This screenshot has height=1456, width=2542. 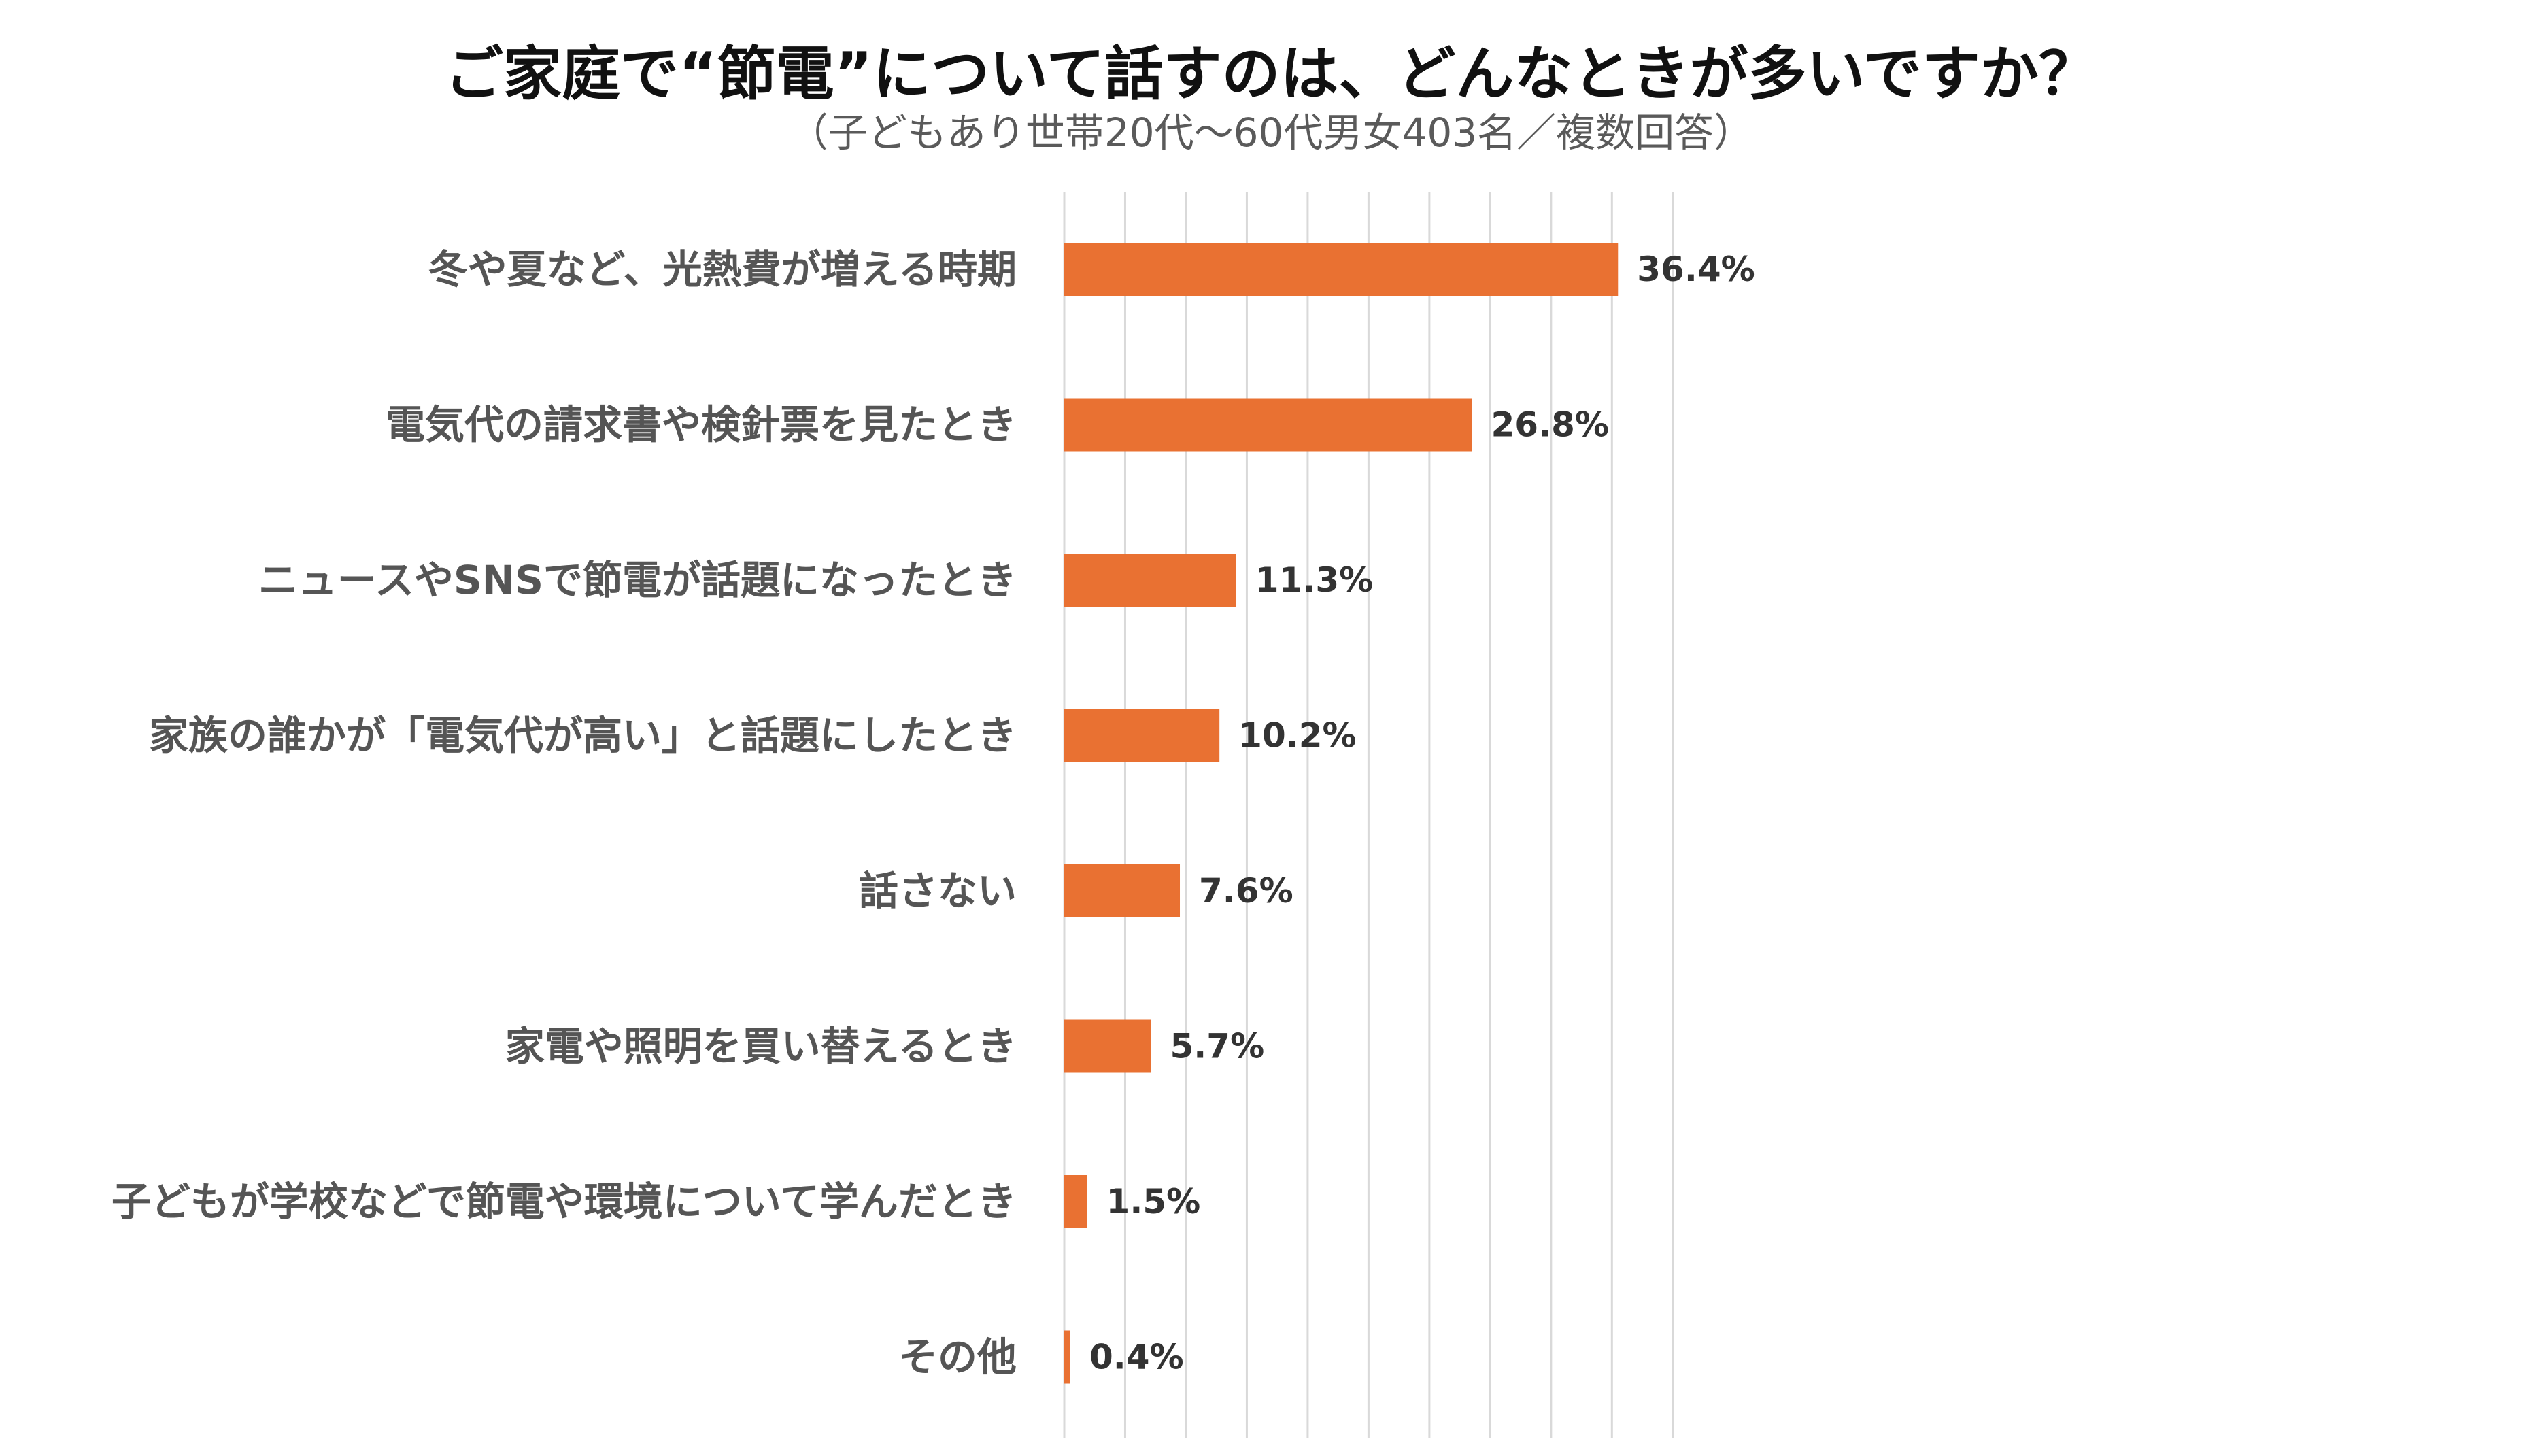 I want to click on data-label: 26.8%, so click(x=1550, y=425).